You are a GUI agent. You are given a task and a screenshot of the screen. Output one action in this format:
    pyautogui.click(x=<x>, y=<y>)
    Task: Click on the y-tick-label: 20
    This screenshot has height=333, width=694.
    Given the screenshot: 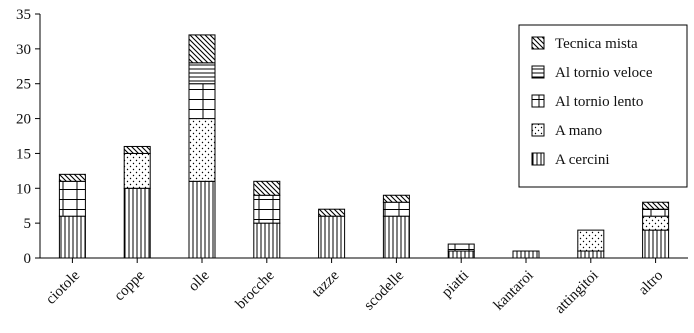 What is the action you would take?
    pyautogui.click(x=23, y=120)
    